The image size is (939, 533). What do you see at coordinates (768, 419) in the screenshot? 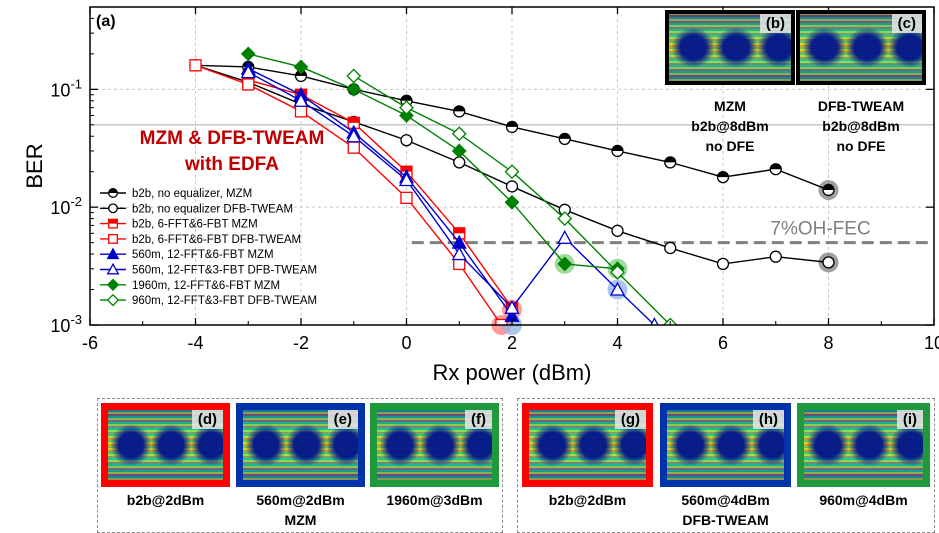
I see `tile-label-h: (h)` at bounding box center [768, 419].